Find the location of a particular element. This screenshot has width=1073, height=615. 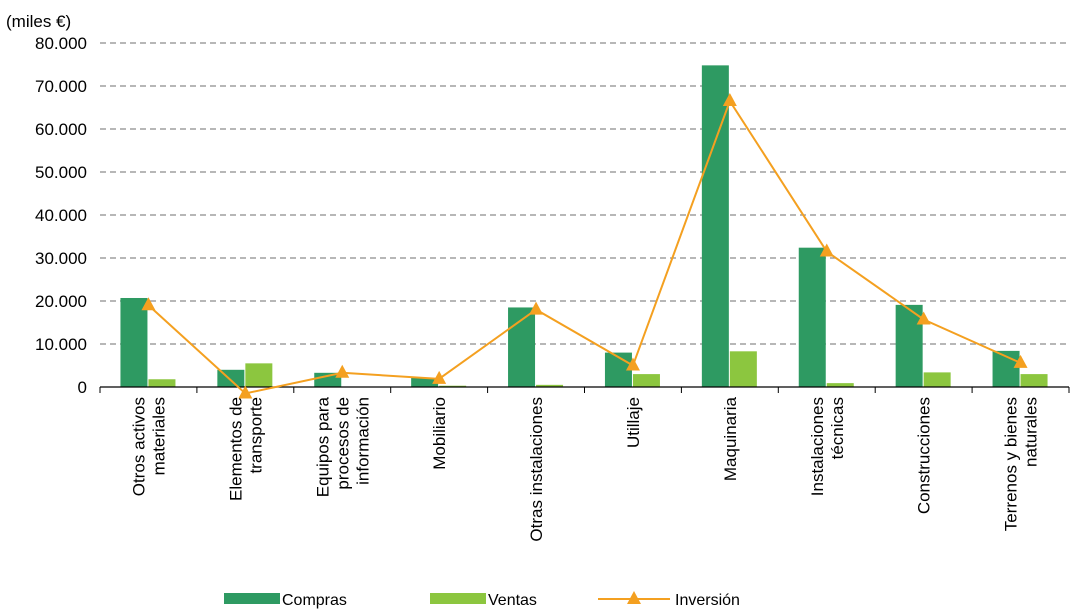

legend-item-ventas: Ventas is located at coordinates (483, 600).